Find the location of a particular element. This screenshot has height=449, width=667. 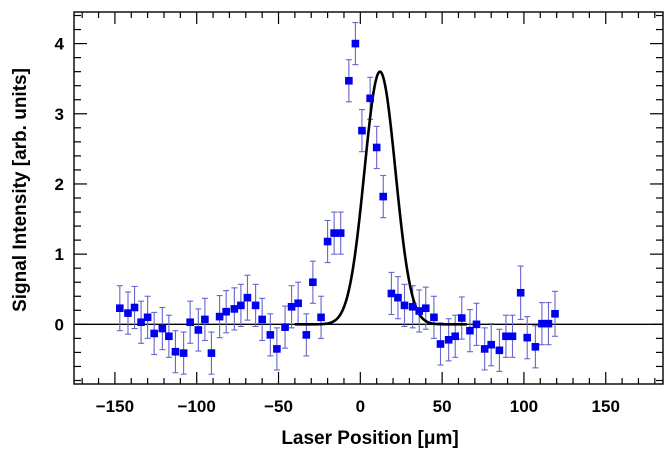

y-tick-label: 4 is located at coordinates (60, 44).